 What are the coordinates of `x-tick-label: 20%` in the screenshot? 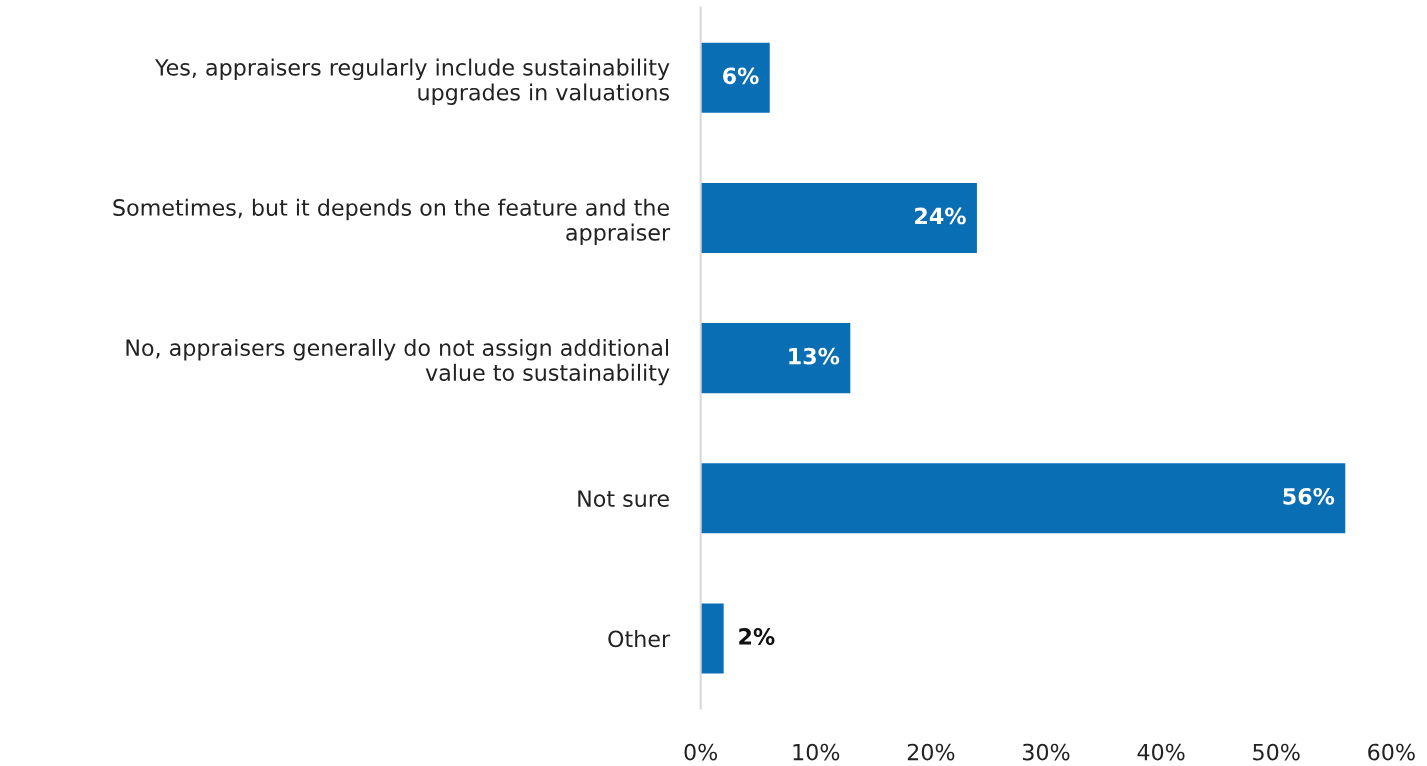 It's located at (931, 752).